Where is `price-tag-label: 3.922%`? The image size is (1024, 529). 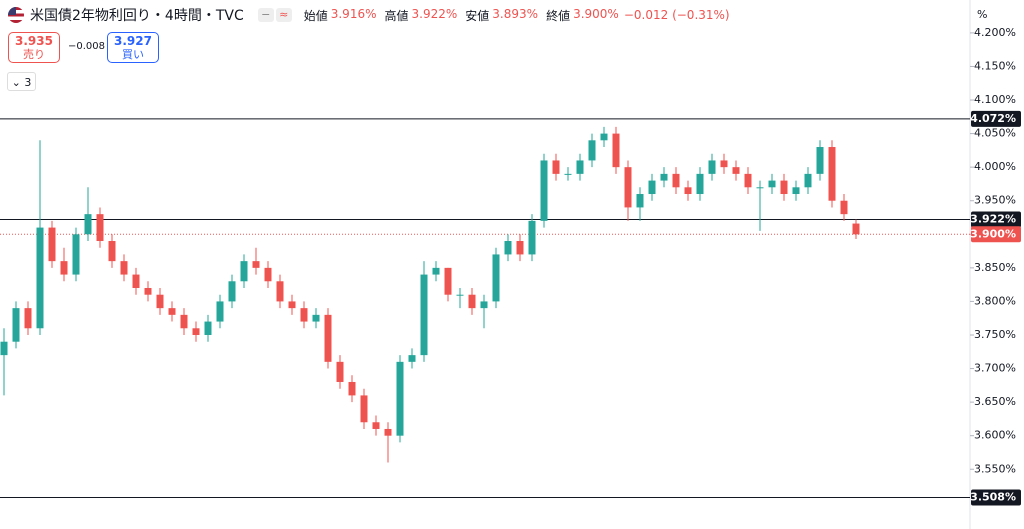
price-tag-label: 3.922% is located at coordinates (993, 219).